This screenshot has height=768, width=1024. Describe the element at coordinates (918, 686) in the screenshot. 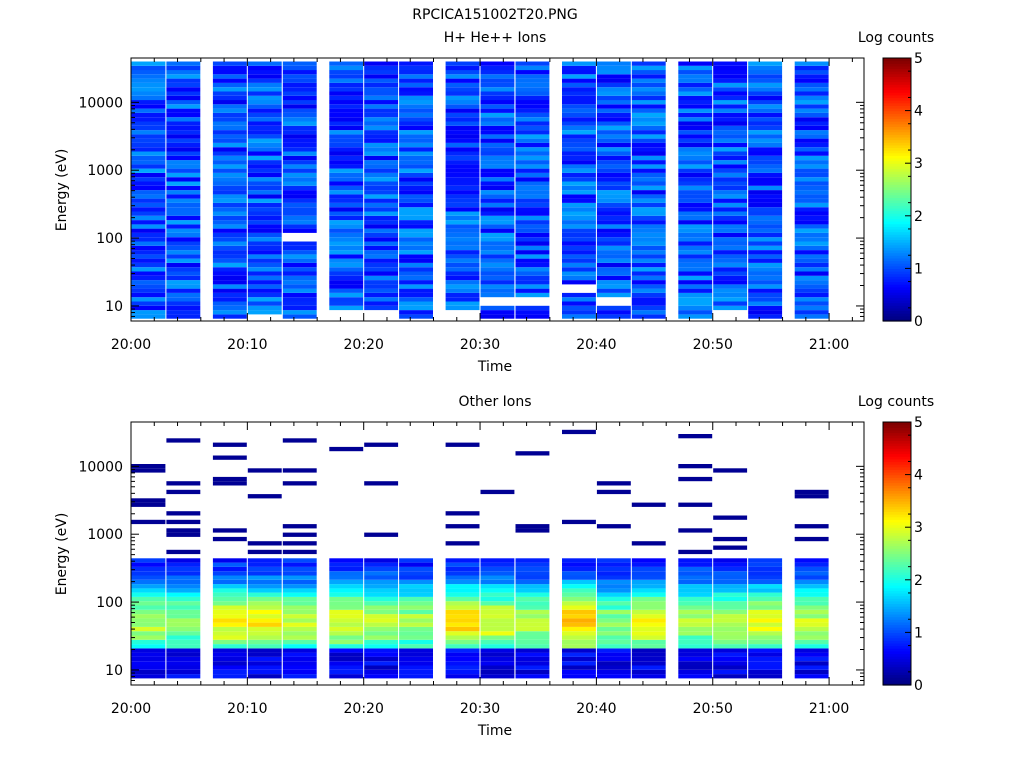

I see `colorbar-tick-label: 0` at that location.